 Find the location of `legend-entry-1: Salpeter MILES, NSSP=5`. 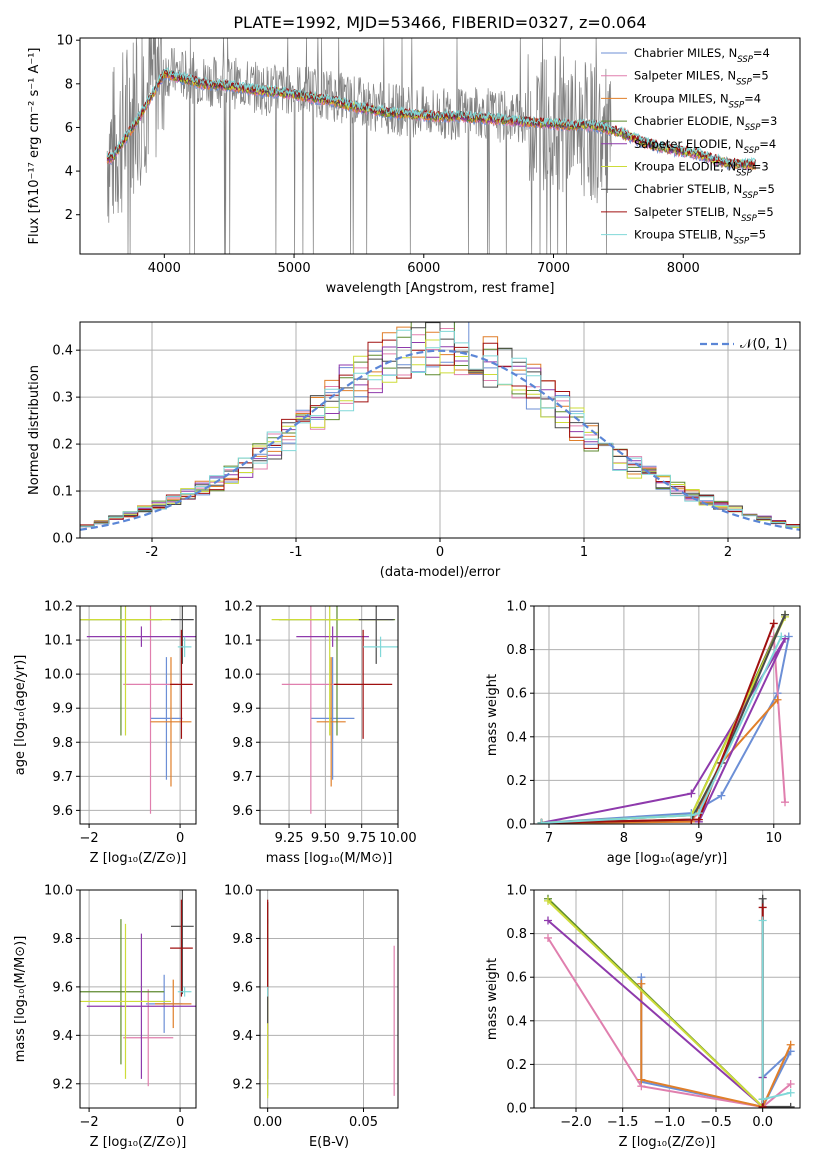

legend-entry-1: Salpeter MILES, NSSP=5 is located at coordinates (701, 78).